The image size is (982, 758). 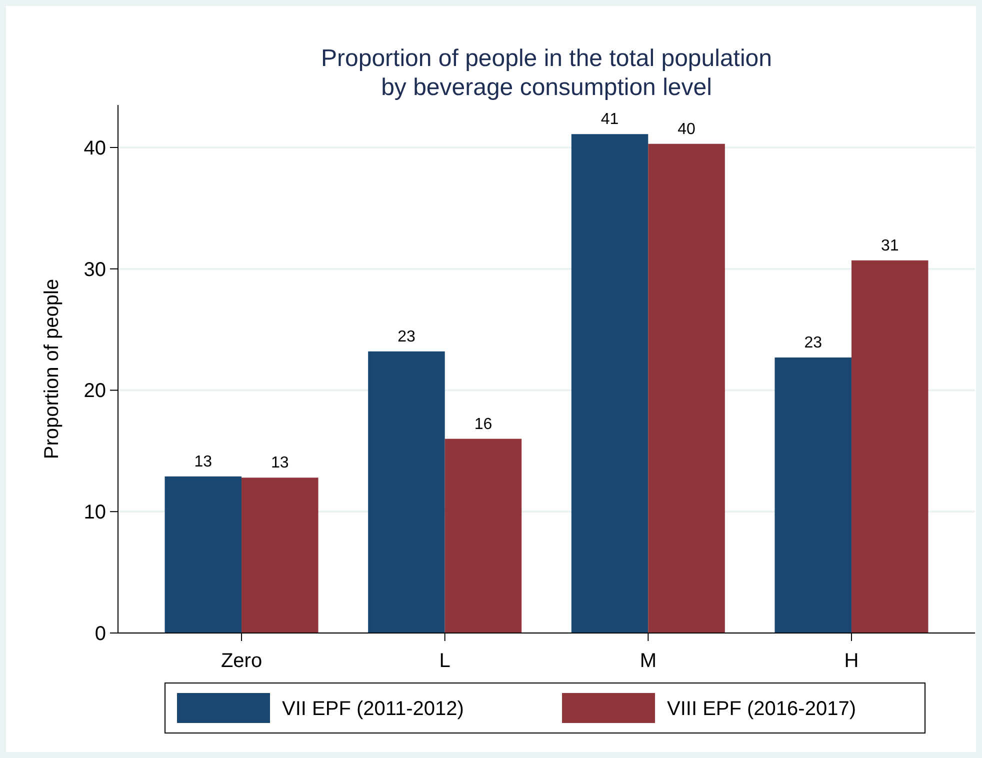 What do you see at coordinates (648, 661) in the screenshot?
I see `x-tick-label: M` at bounding box center [648, 661].